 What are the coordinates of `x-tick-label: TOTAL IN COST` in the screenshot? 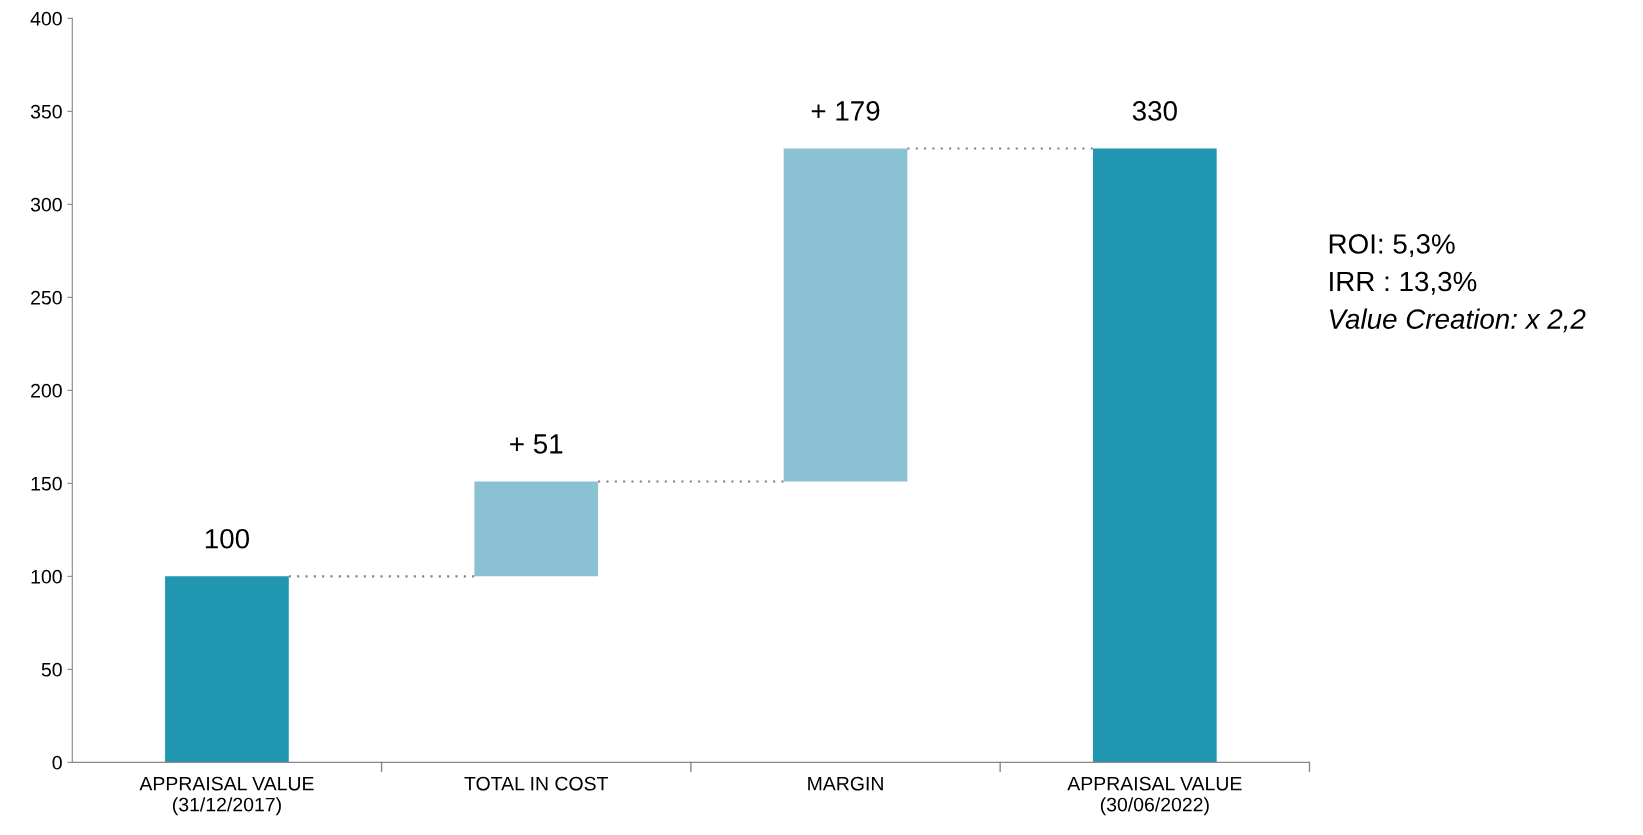 It's located at (536, 783).